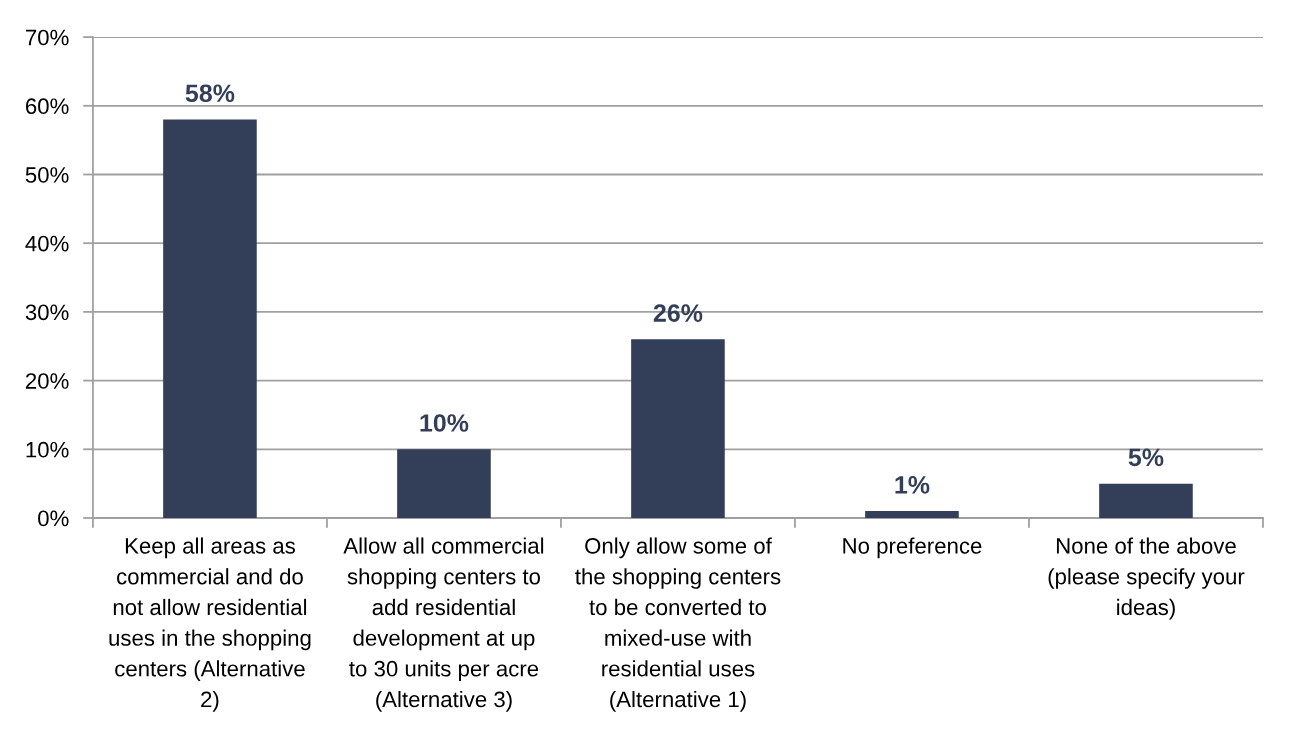  What do you see at coordinates (210, 93) in the screenshot?
I see `data-label: 58%` at bounding box center [210, 93].